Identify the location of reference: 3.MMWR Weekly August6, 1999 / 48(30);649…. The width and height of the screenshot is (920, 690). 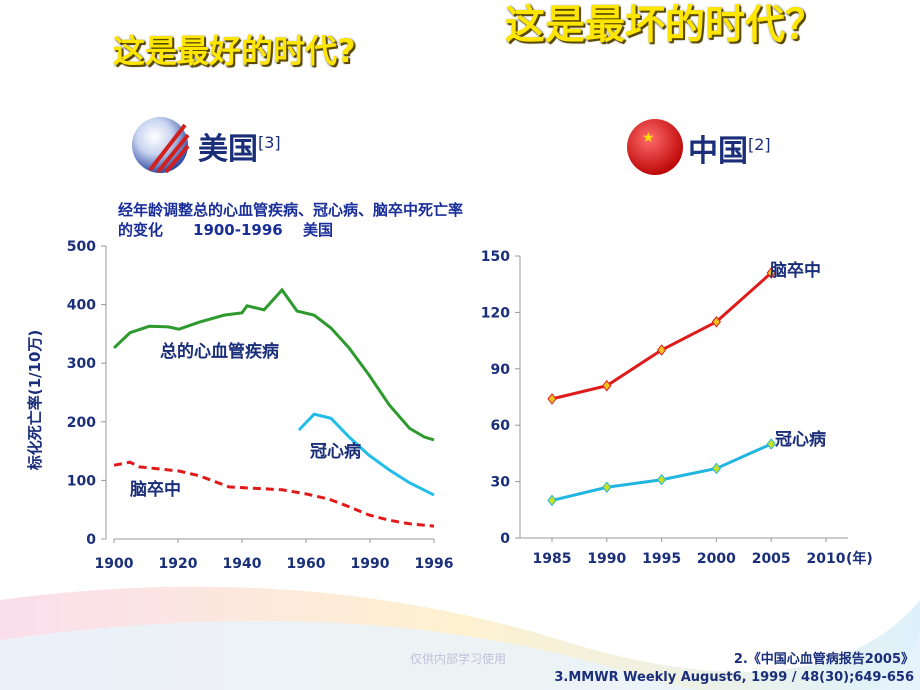
(734, 677).